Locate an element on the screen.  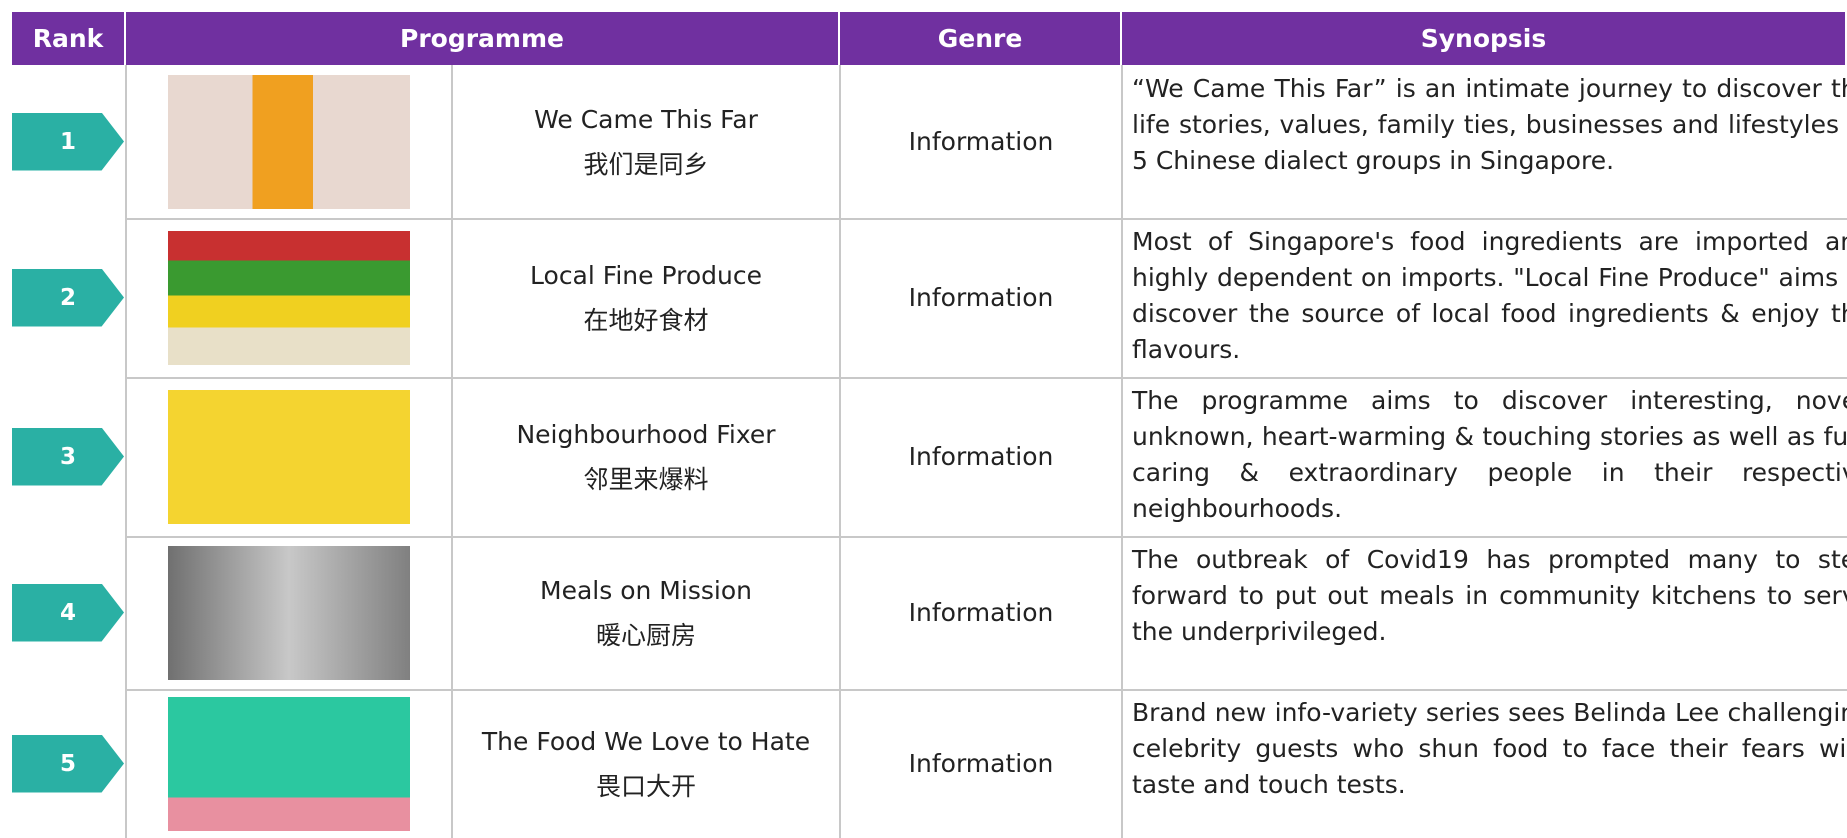
rank-badge: 3 is located at coordinates (68, 456).